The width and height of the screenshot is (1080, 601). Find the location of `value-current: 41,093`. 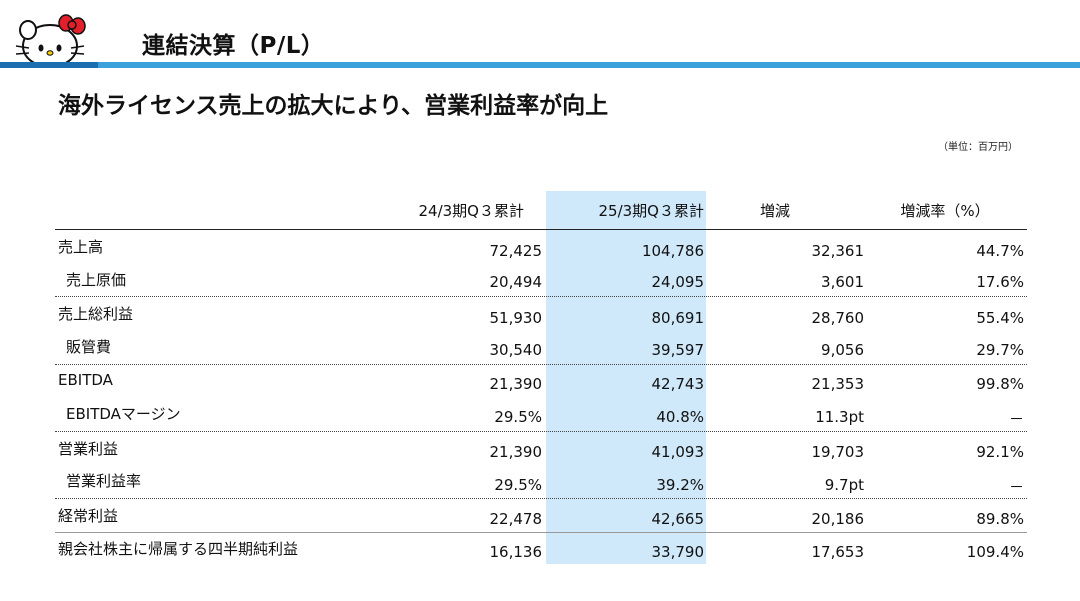

value-current: 41,093 is located at coordinates (678, 452).